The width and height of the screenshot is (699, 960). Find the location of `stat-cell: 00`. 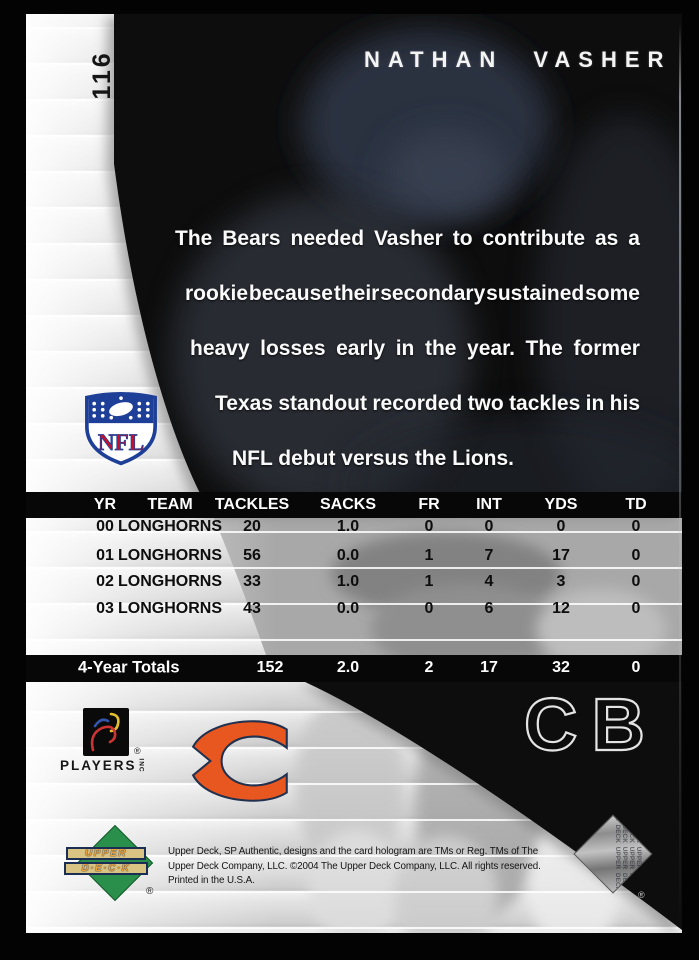

stat-cell: 00 is located at coordinates (105, 526).